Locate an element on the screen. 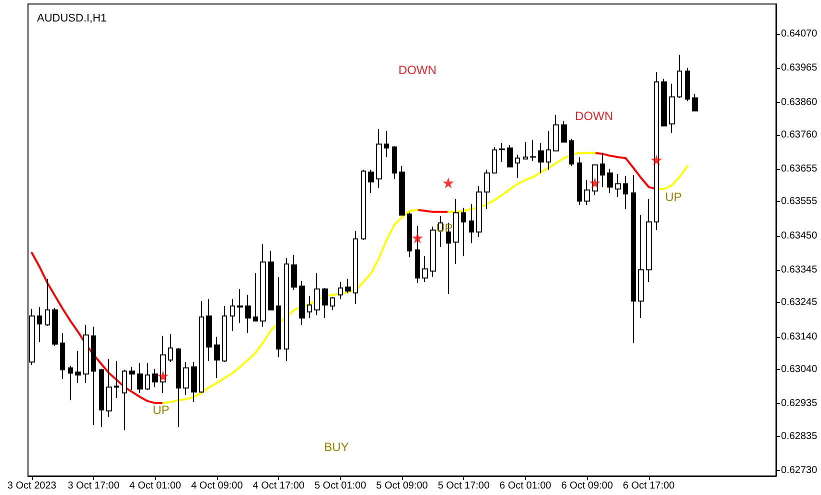 Image resolution: width=821 pixels, height=495 pixels. y-tick-label: 0.63345 is located at coordinates (799, 270).